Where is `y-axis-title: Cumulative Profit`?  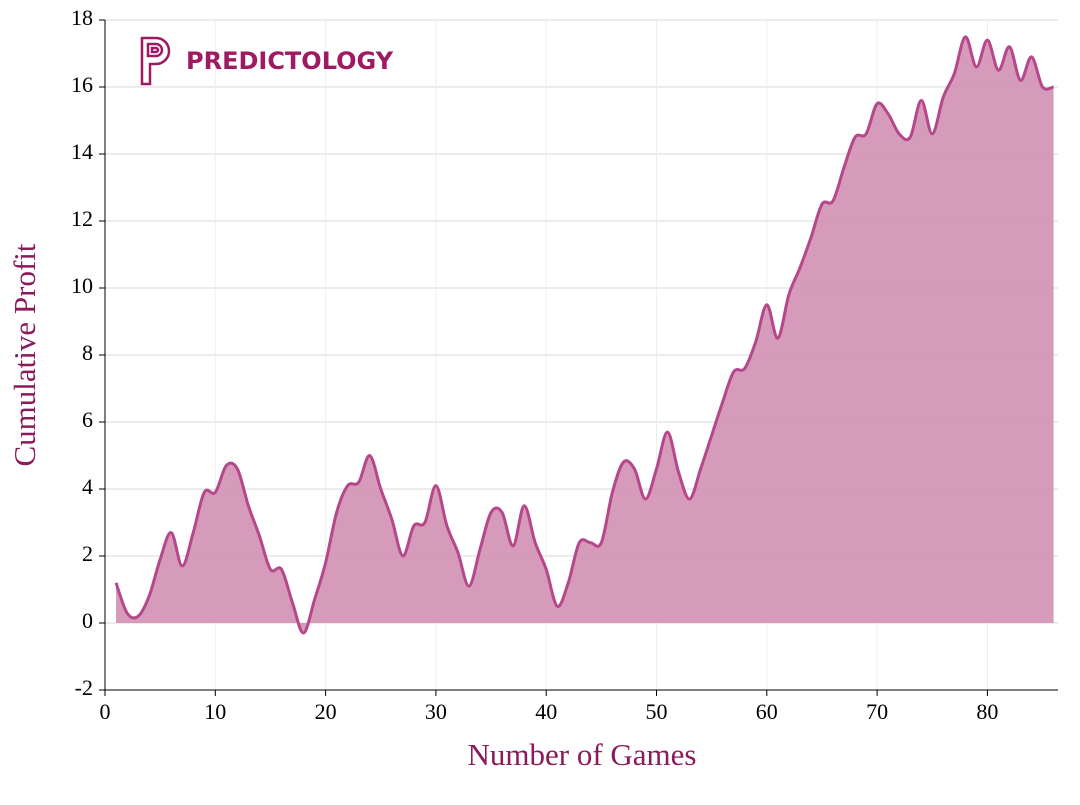
y-axis-title: Cumulative Profit is located at coordinates (24, 354).